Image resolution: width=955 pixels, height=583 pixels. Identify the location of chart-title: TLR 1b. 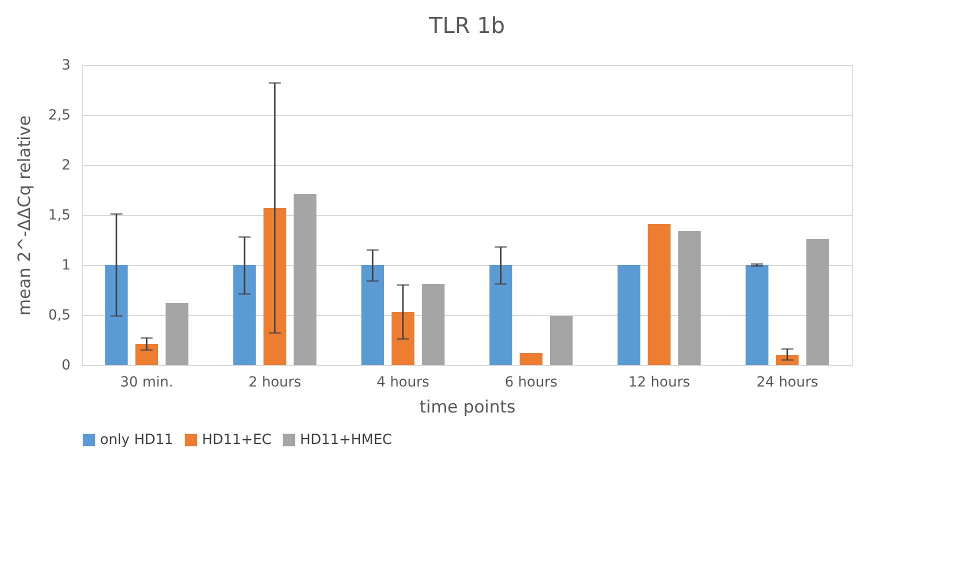
(466, 26).